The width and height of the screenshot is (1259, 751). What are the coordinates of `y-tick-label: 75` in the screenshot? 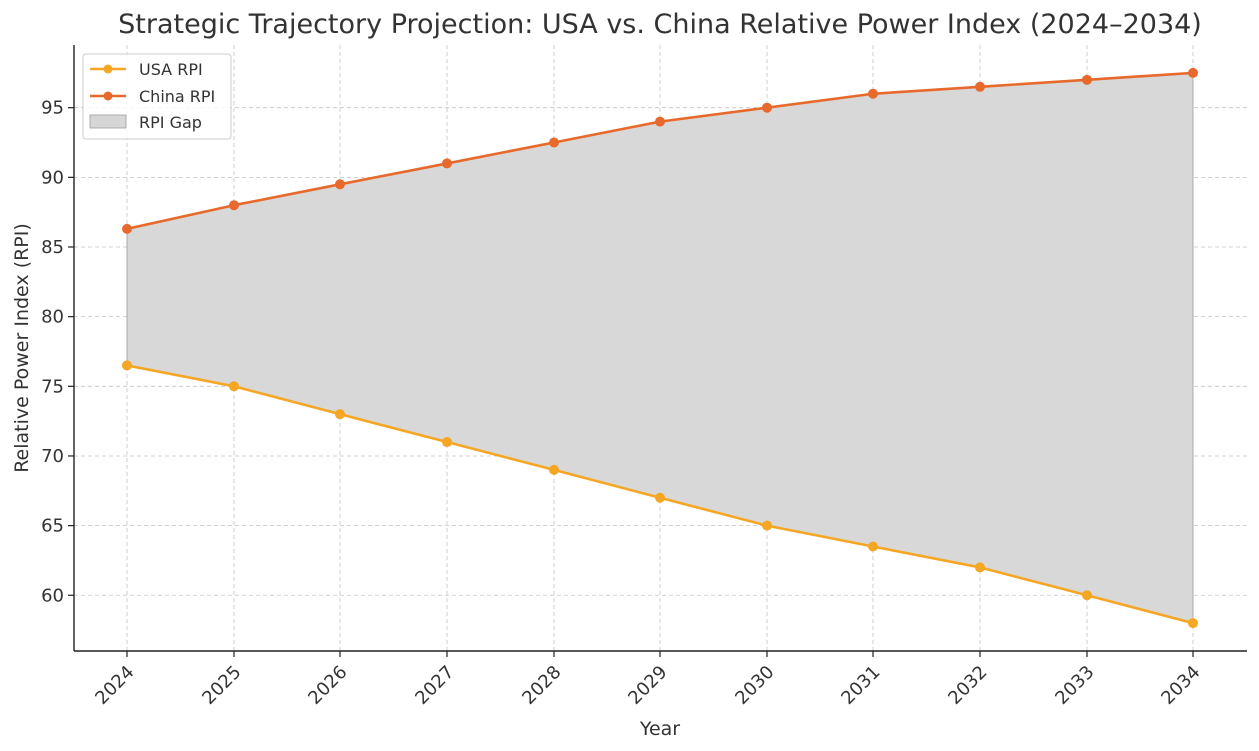 It's located at (52, 386).